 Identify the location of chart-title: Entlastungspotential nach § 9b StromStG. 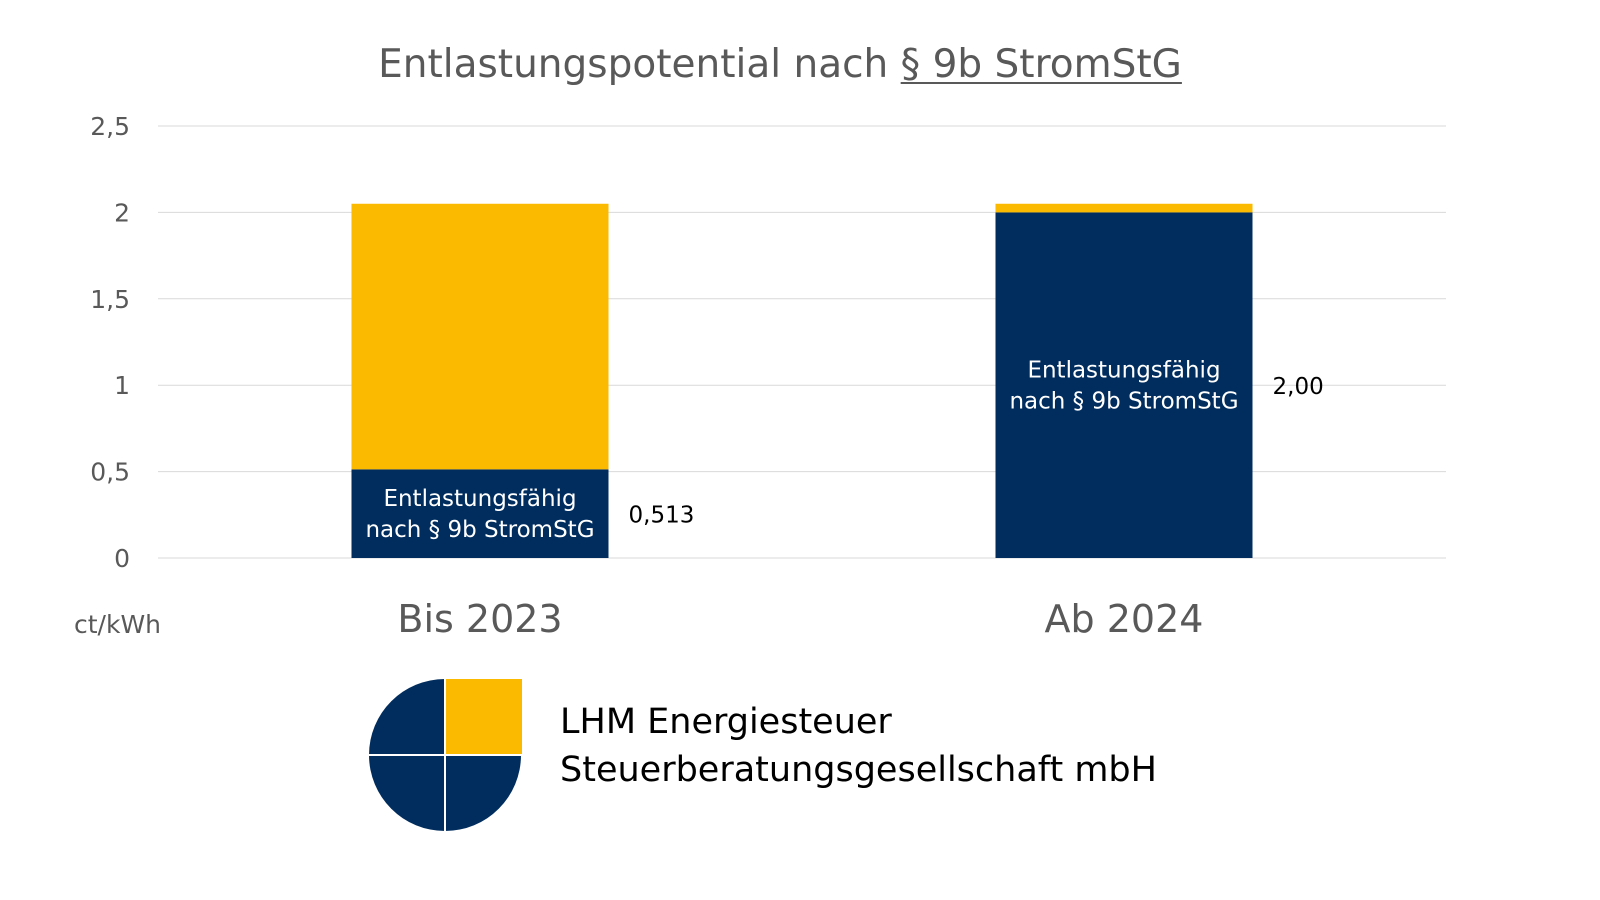
(780, 64).